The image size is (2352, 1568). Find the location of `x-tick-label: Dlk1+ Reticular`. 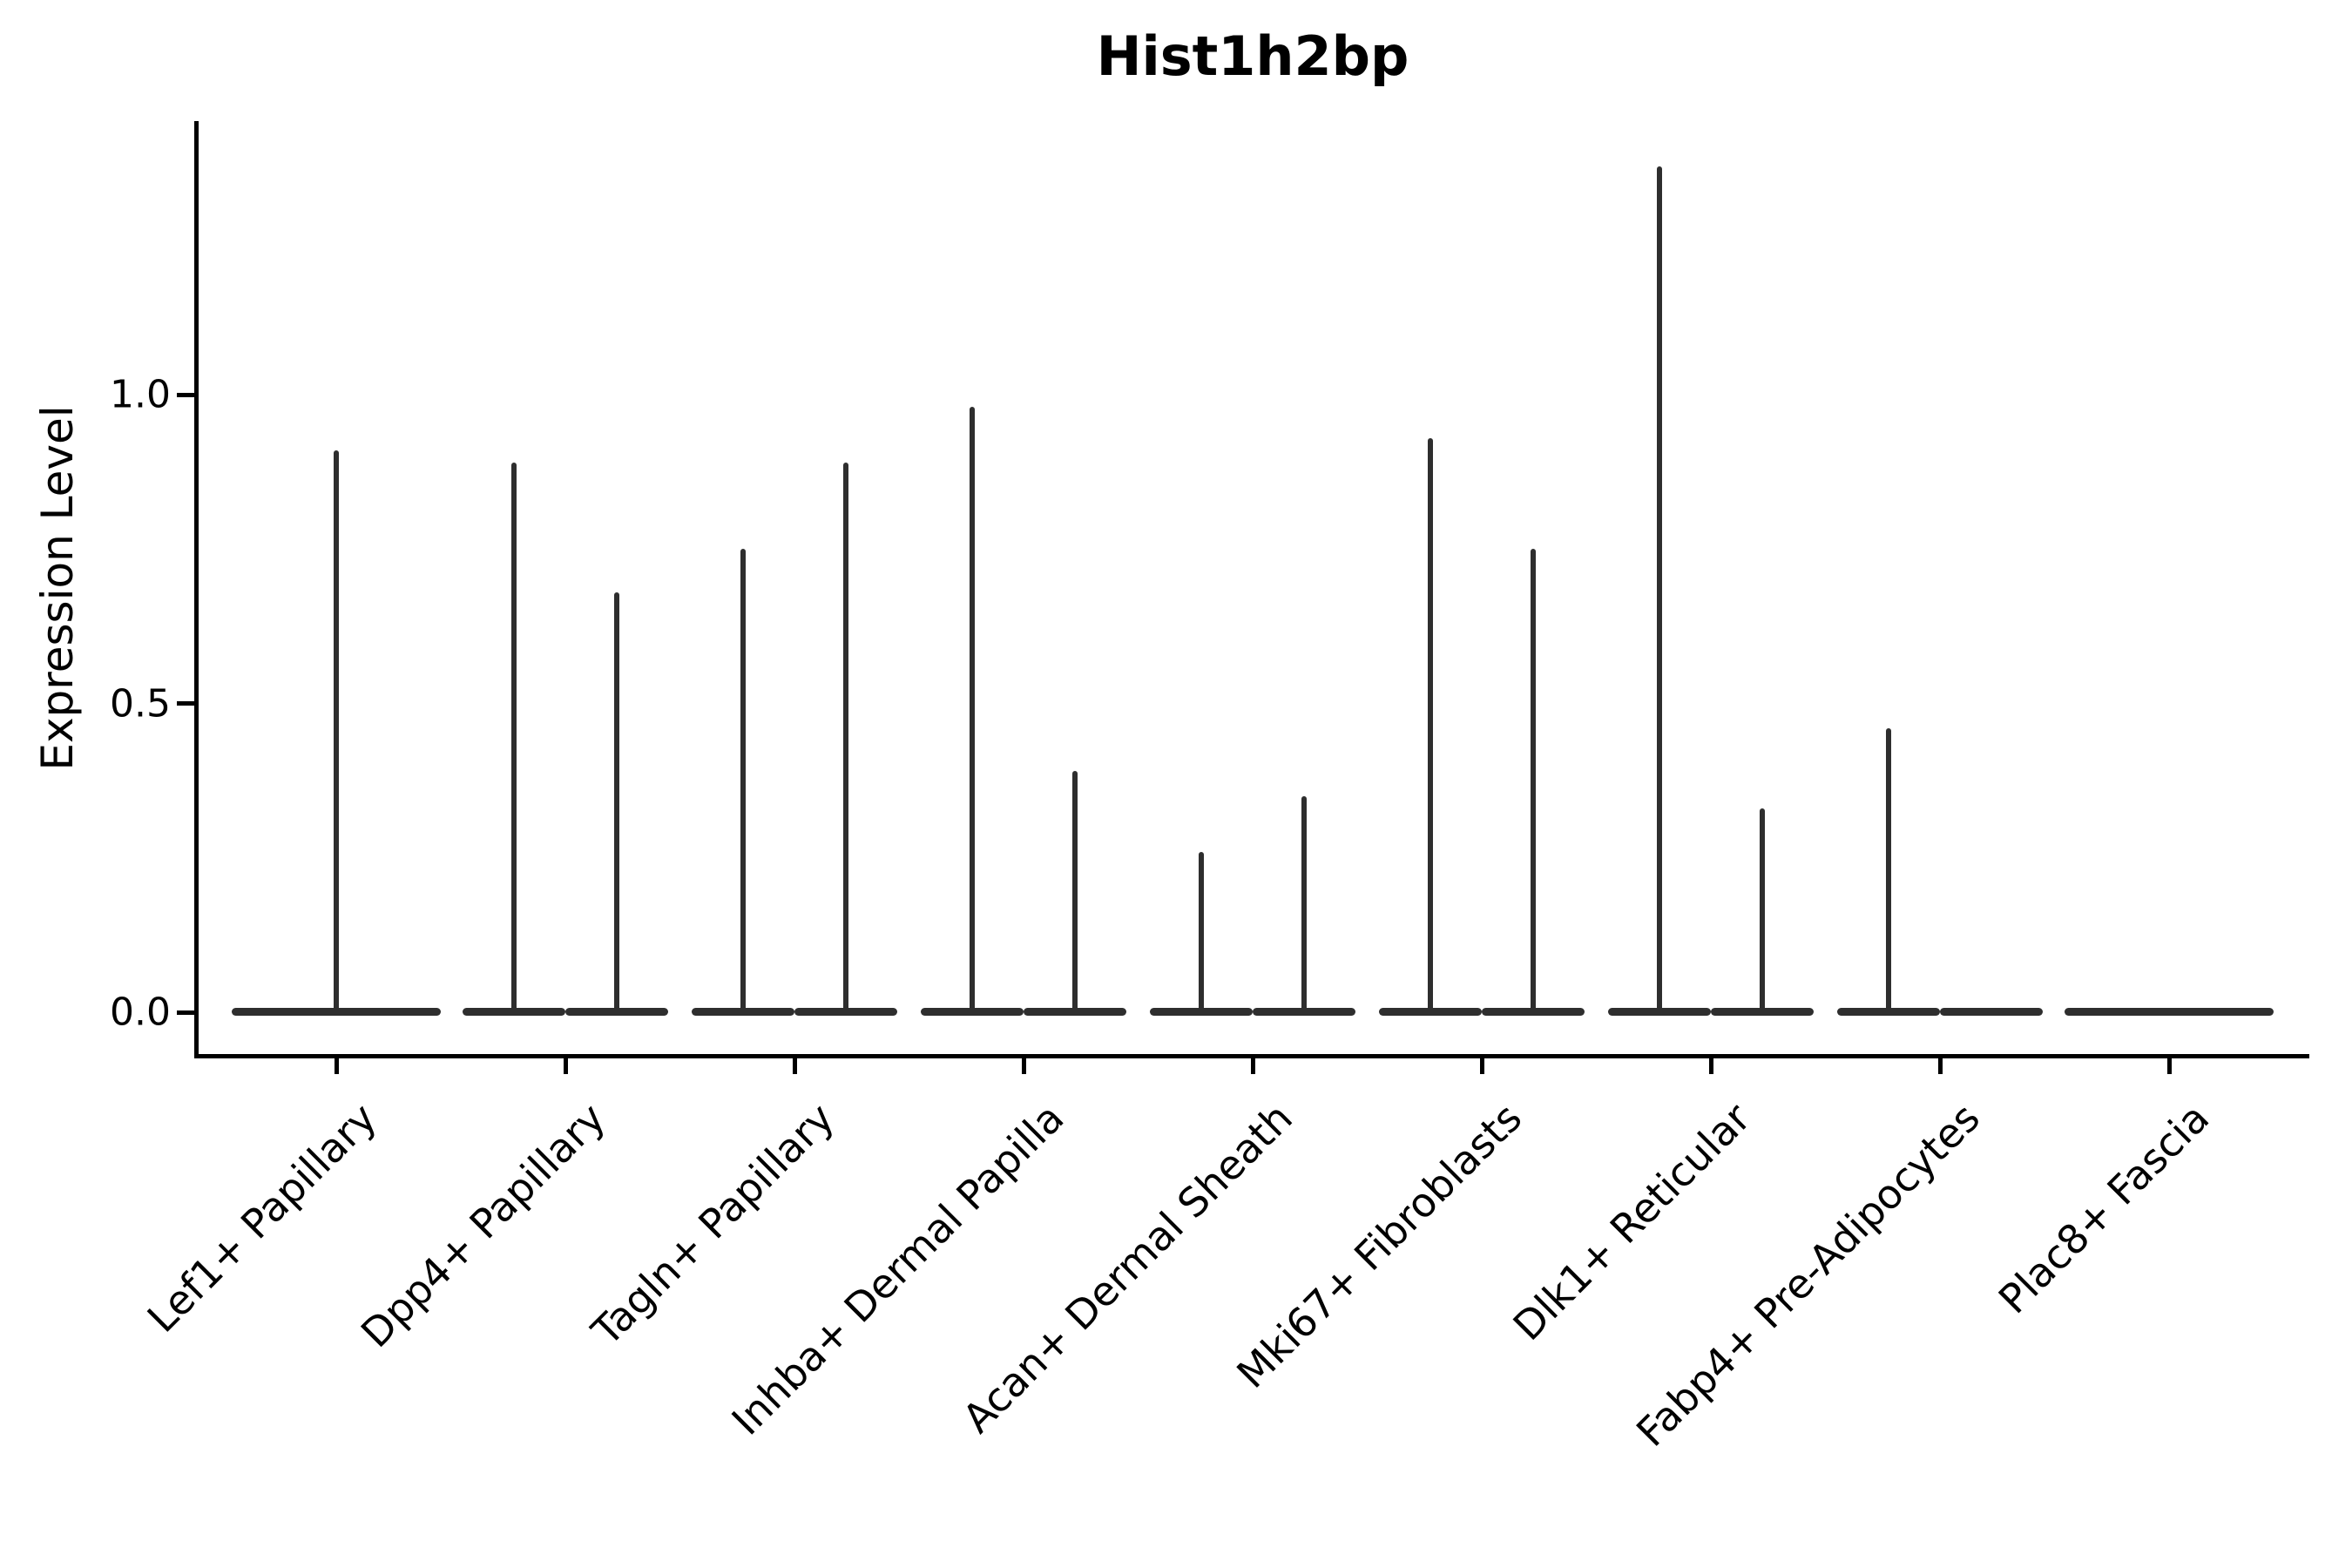

x-tick-label: Dlk1+ Reticular is located at coordinates (1633, 1222).